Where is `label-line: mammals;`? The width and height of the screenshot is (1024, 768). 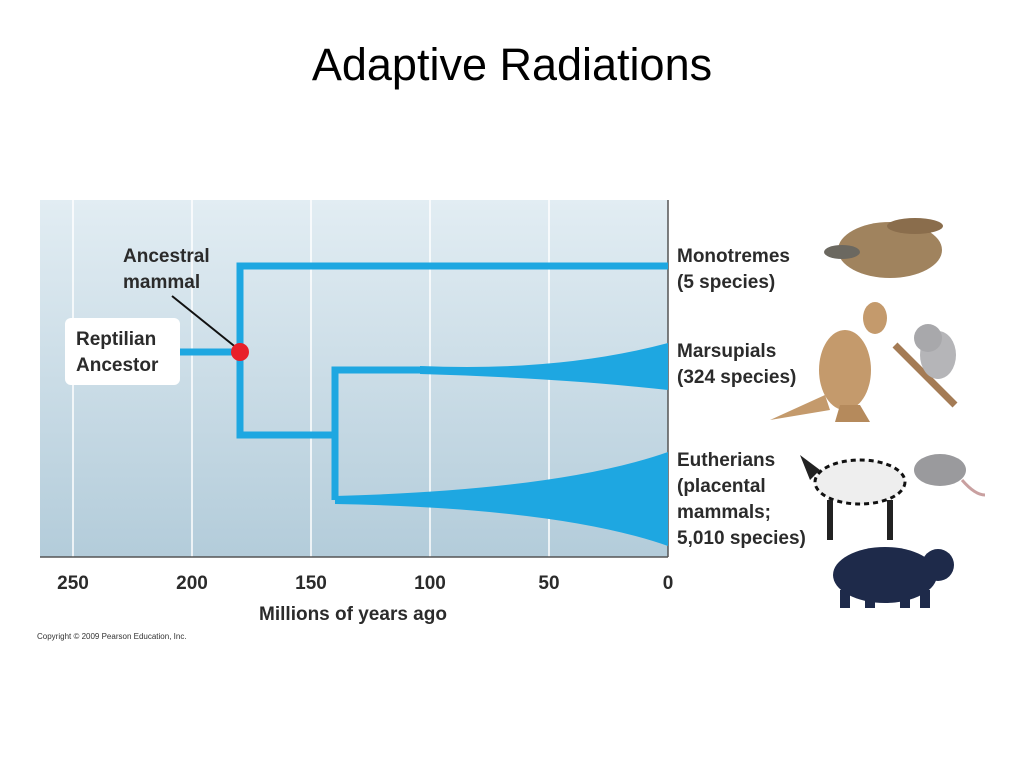
label-line: mammals; is located at coordinates (724, 512).